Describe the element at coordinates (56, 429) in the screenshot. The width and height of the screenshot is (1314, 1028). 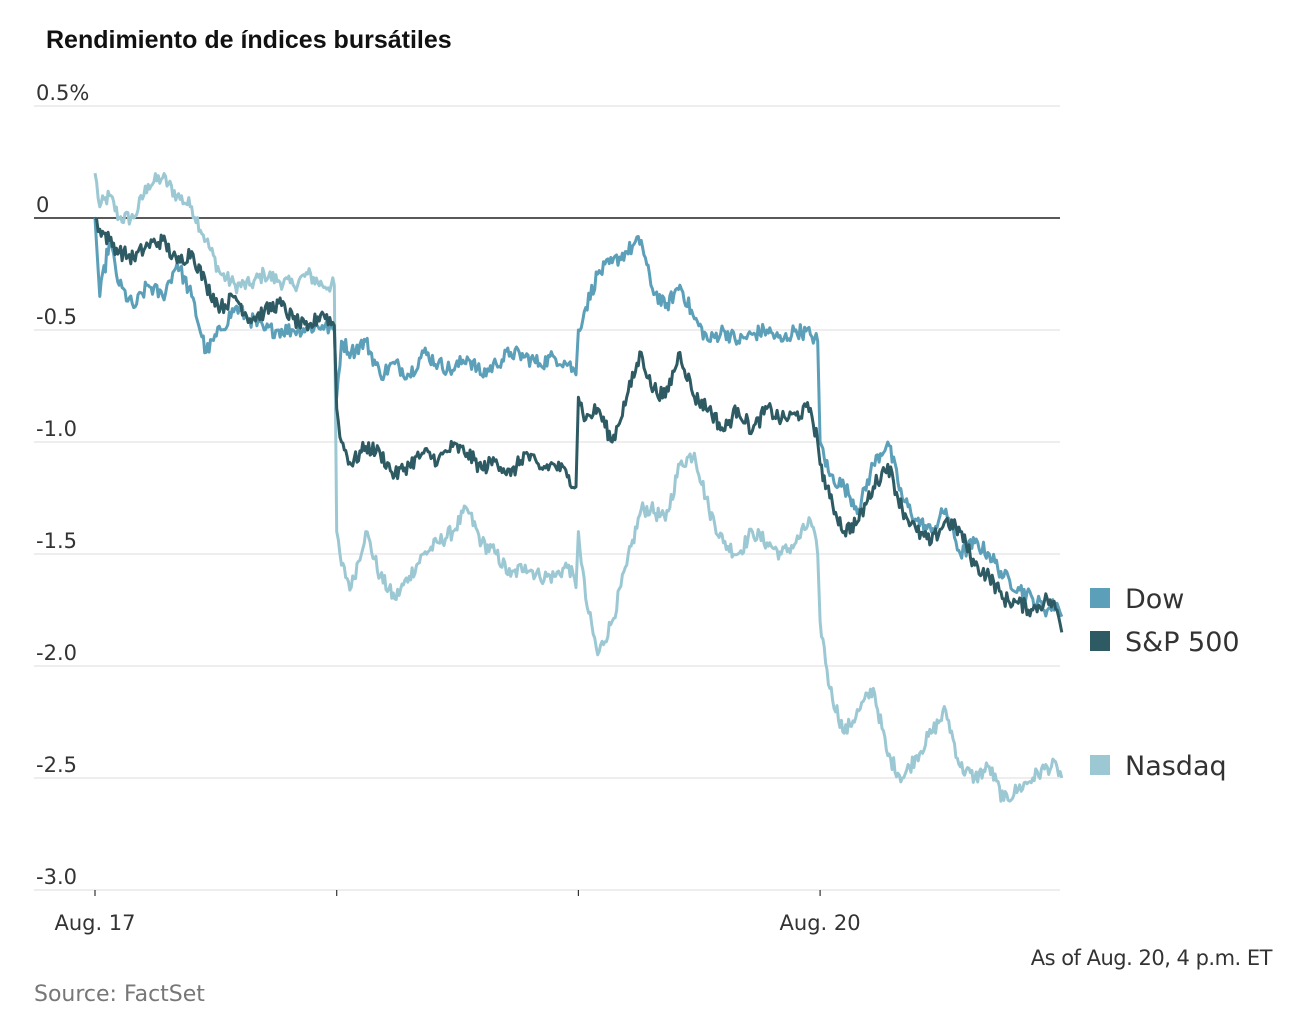
I see `y-tick-label: -1.0` at that location.